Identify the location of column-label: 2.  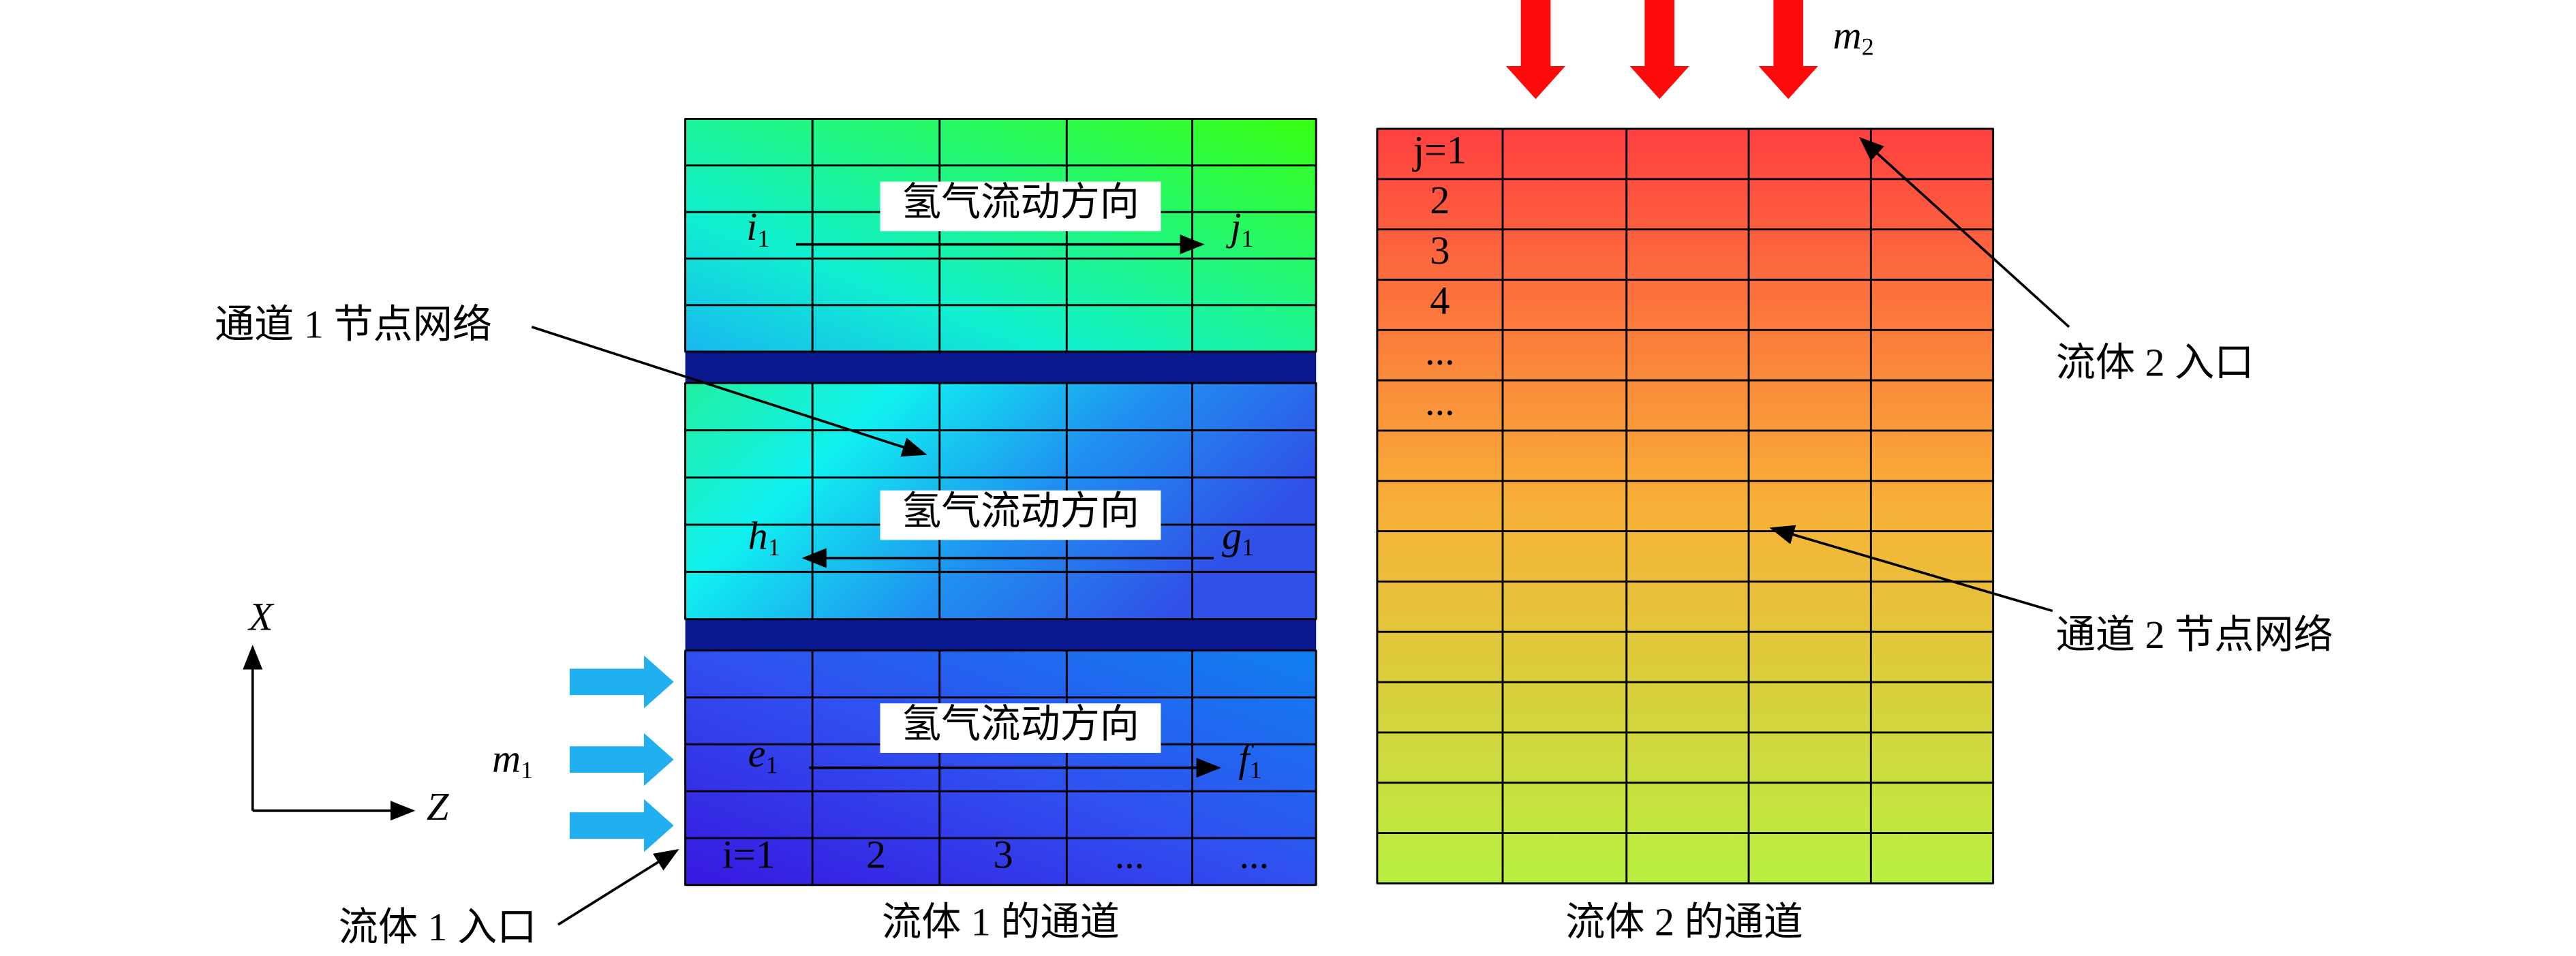
(876, 854).